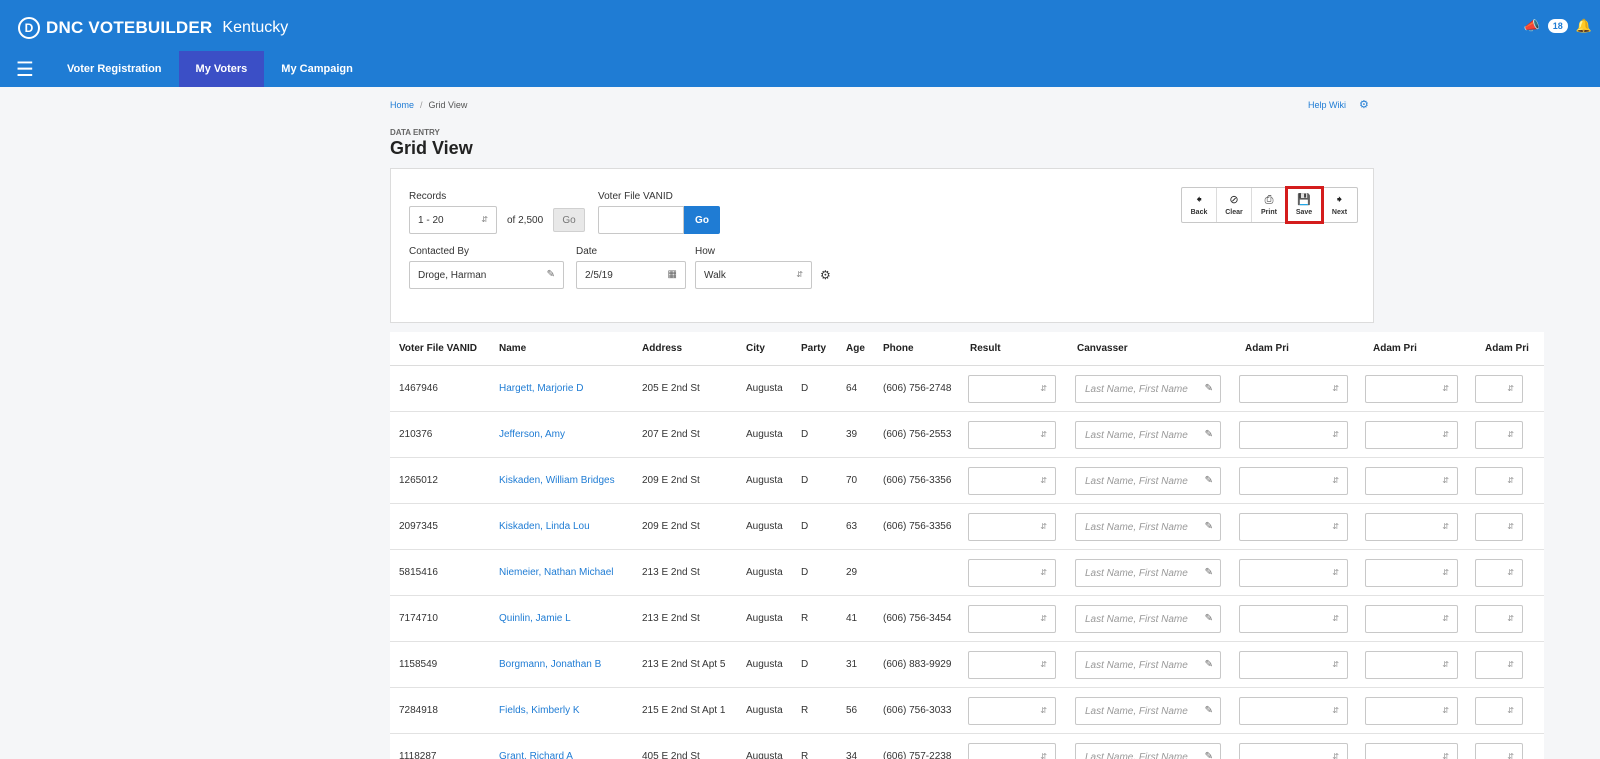 This screenshot has height=759, width=1600. I want to click on column-header-age: Age, so click(855, 348).